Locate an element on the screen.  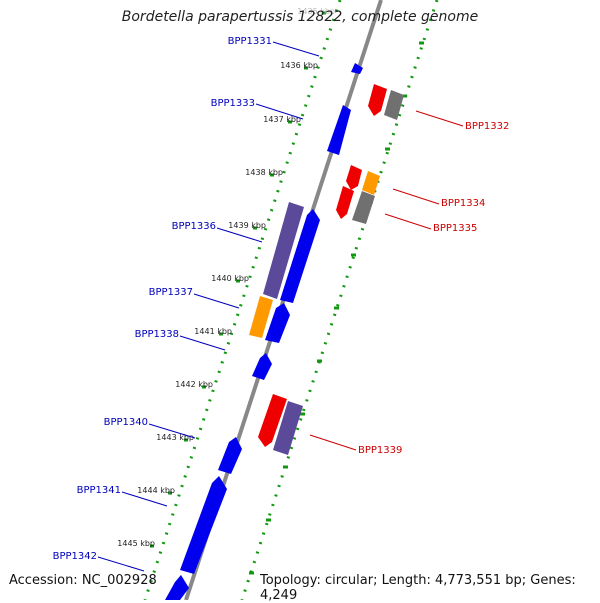
tick-label: 1443 kbp is located at coordinates (175, 437).